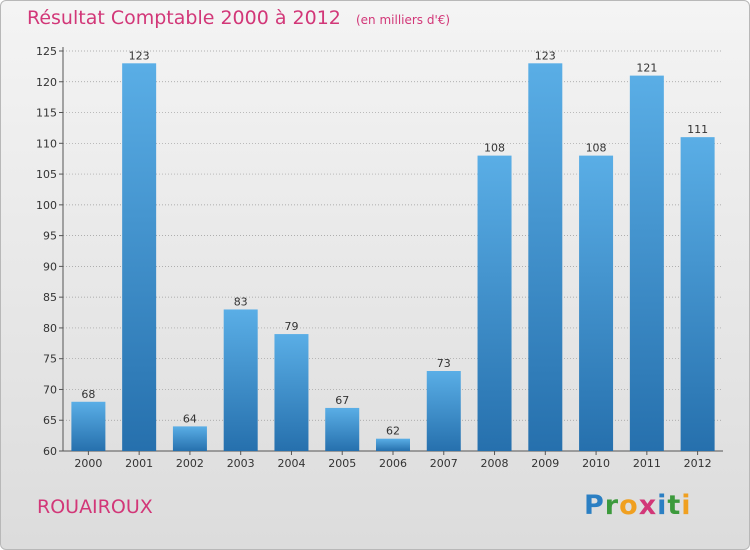 The width and height of the screenshot is (750, 550). I want to click on x-tick-label: 2003, so click(241, 463).